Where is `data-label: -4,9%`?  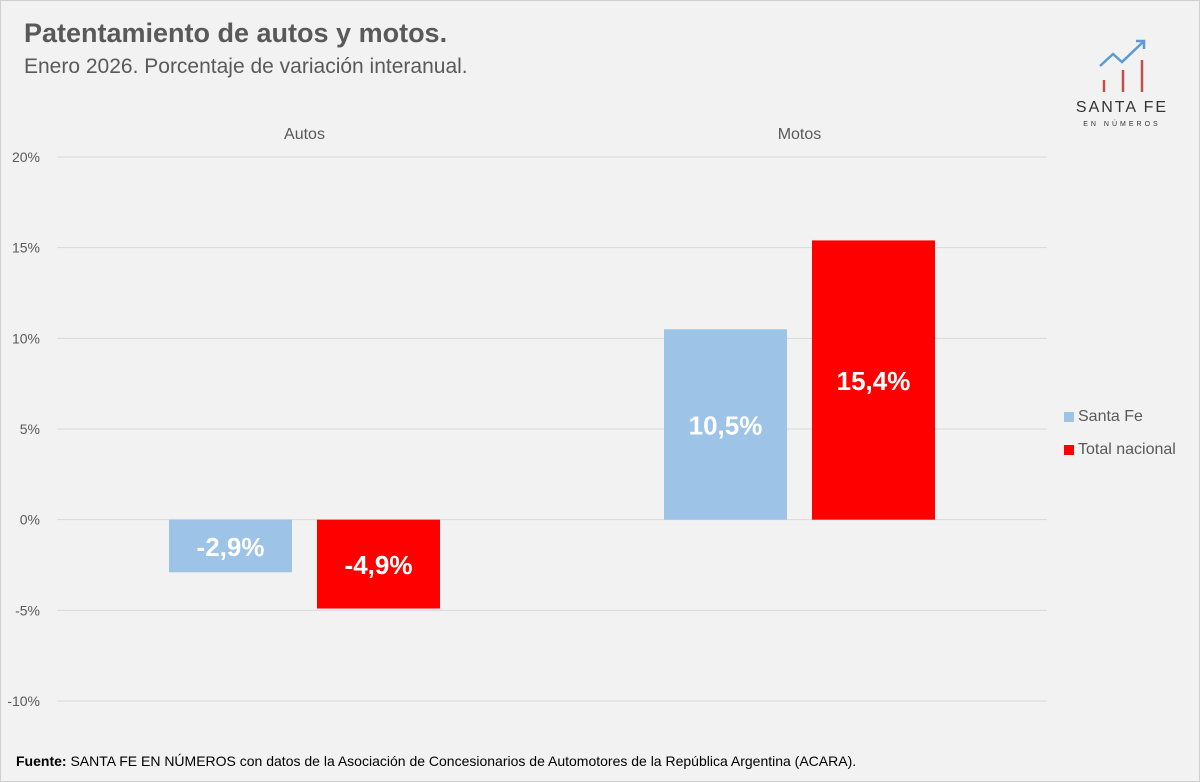
data-label: -4,9% is located at coordinates (379, 565).